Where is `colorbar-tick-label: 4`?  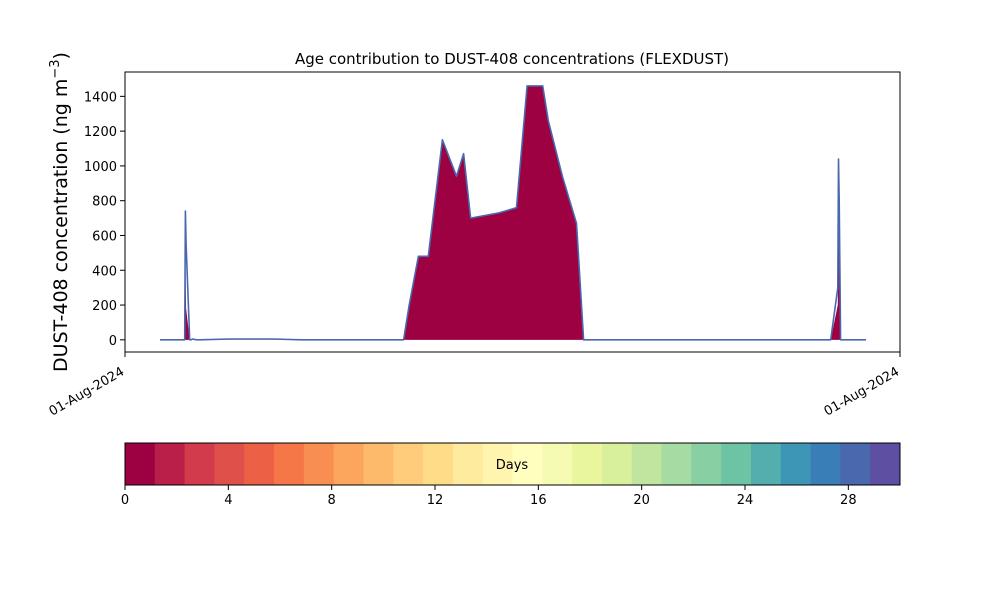 colorbar-tick-label: 4 is located at coordinates (228, 500).